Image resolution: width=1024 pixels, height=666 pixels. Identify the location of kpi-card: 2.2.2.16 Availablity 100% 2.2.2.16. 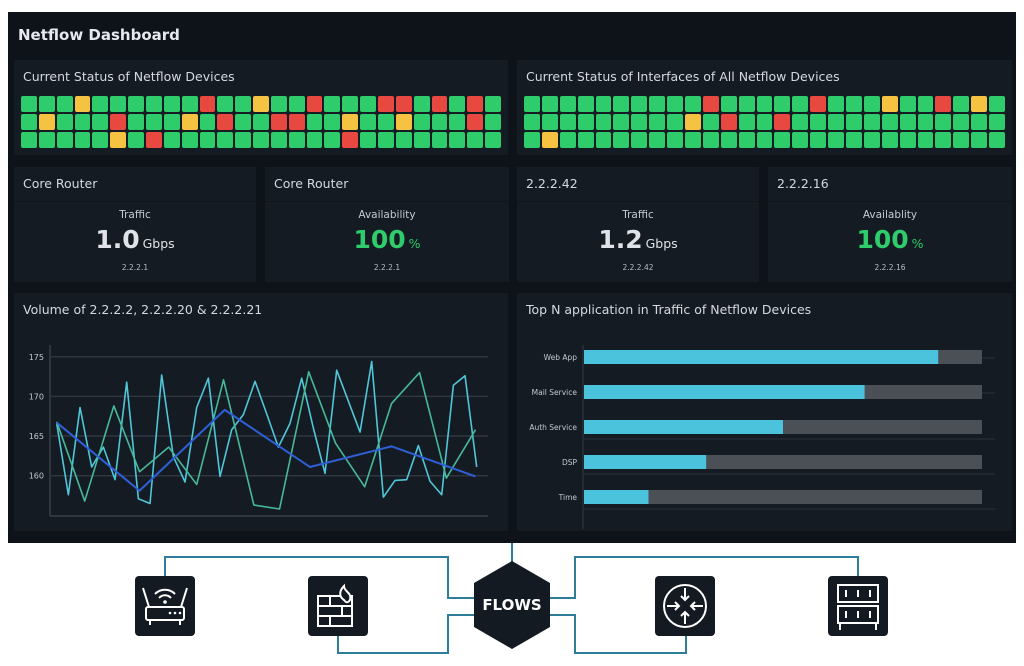
(890, 224).